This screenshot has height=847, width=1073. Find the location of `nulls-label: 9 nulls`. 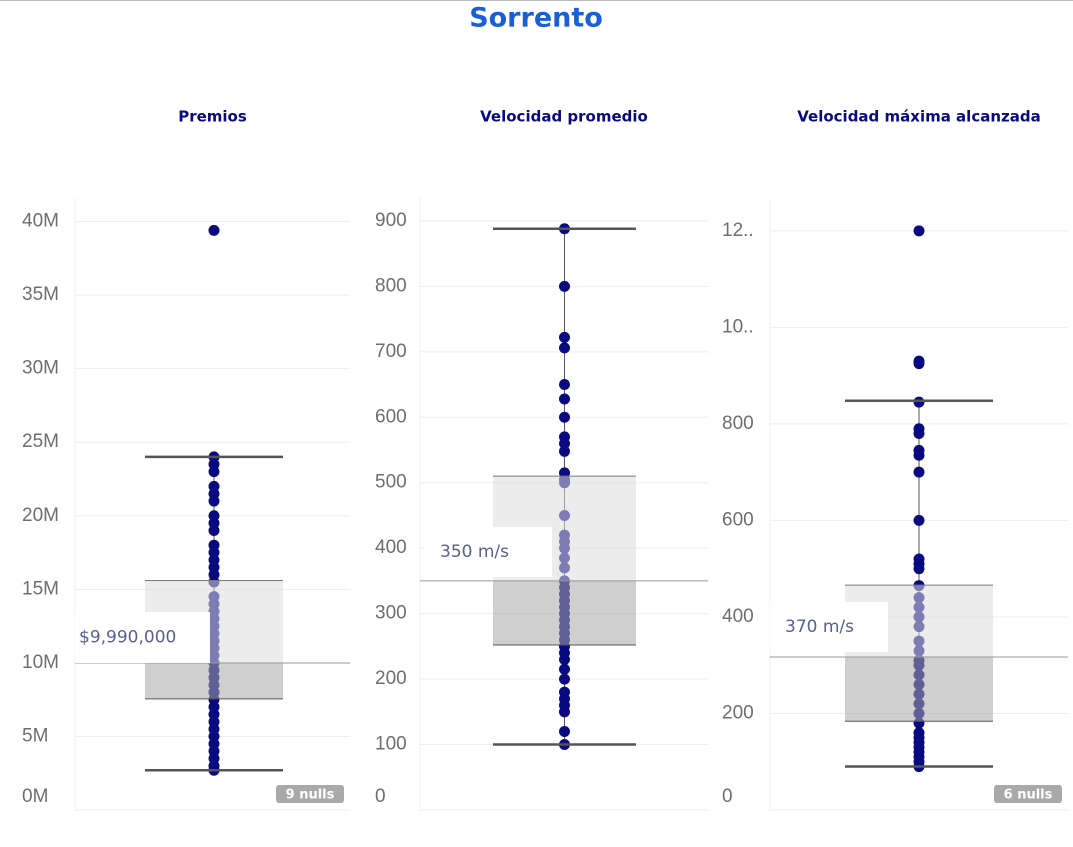

nulls-label: 9 nulls is located at coordinates (310, 795).